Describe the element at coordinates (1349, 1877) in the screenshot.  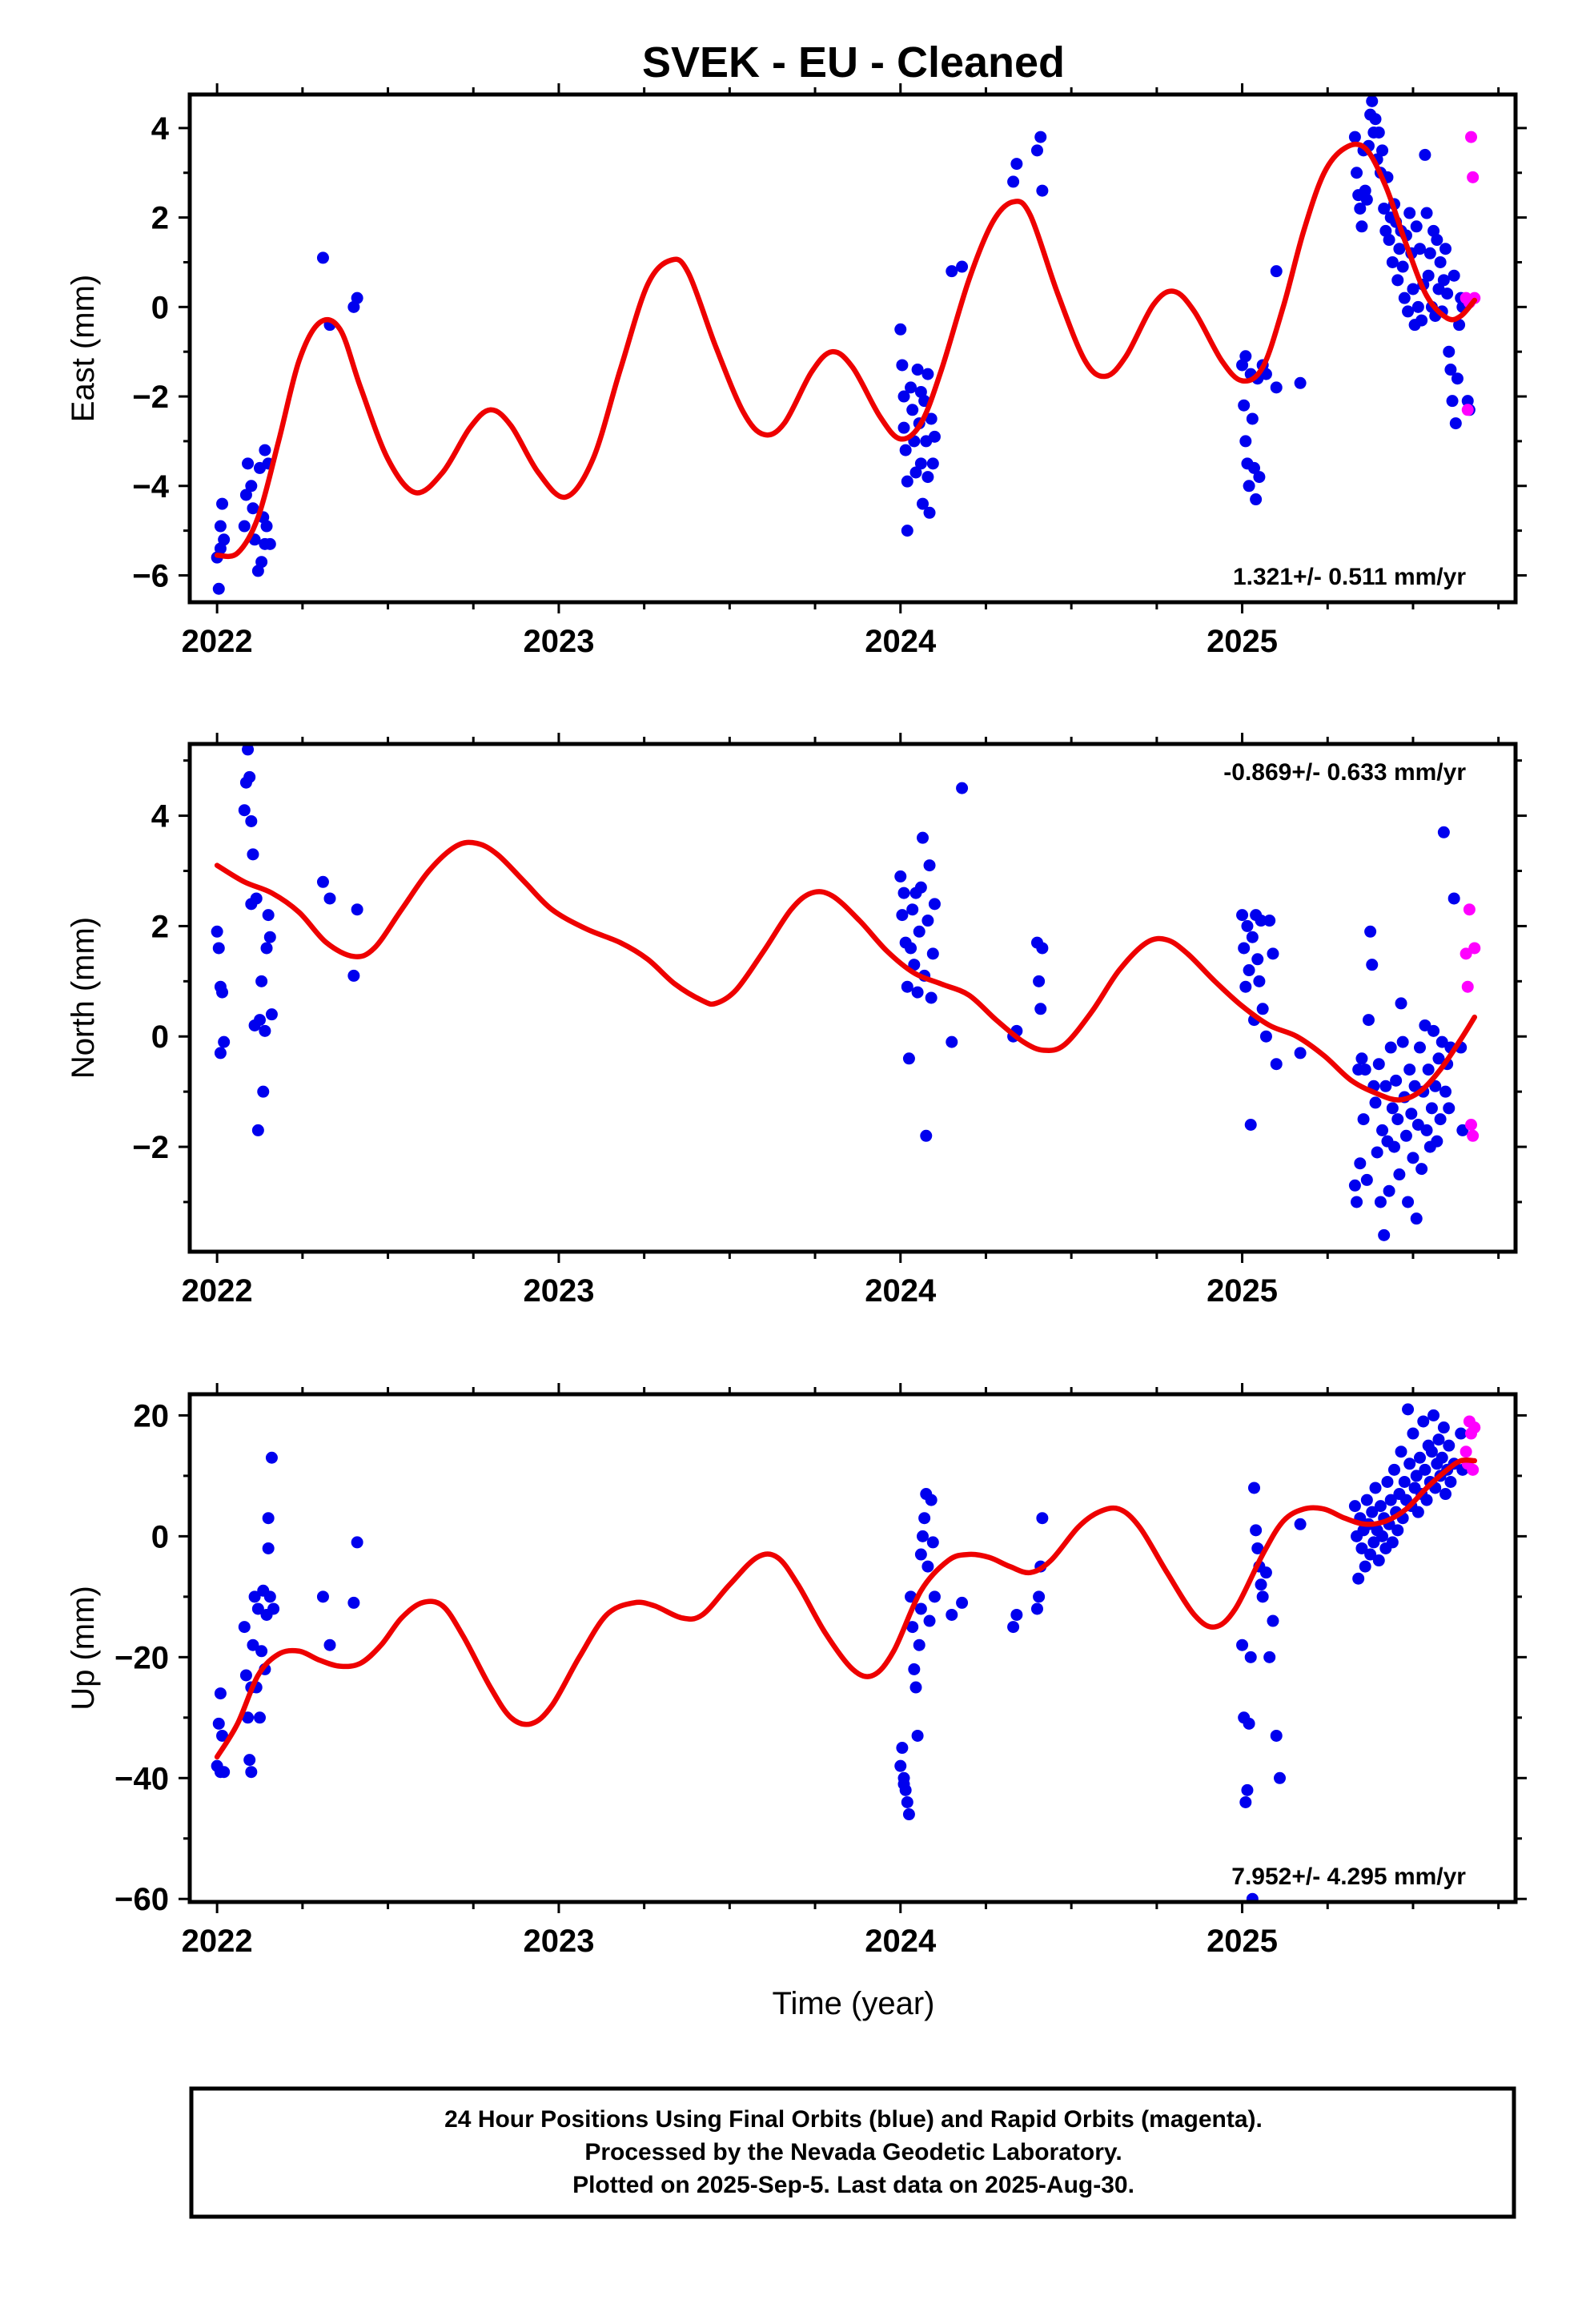
I see `velocity-label: 7.952+/- 4.295 mm/yr` at that location.